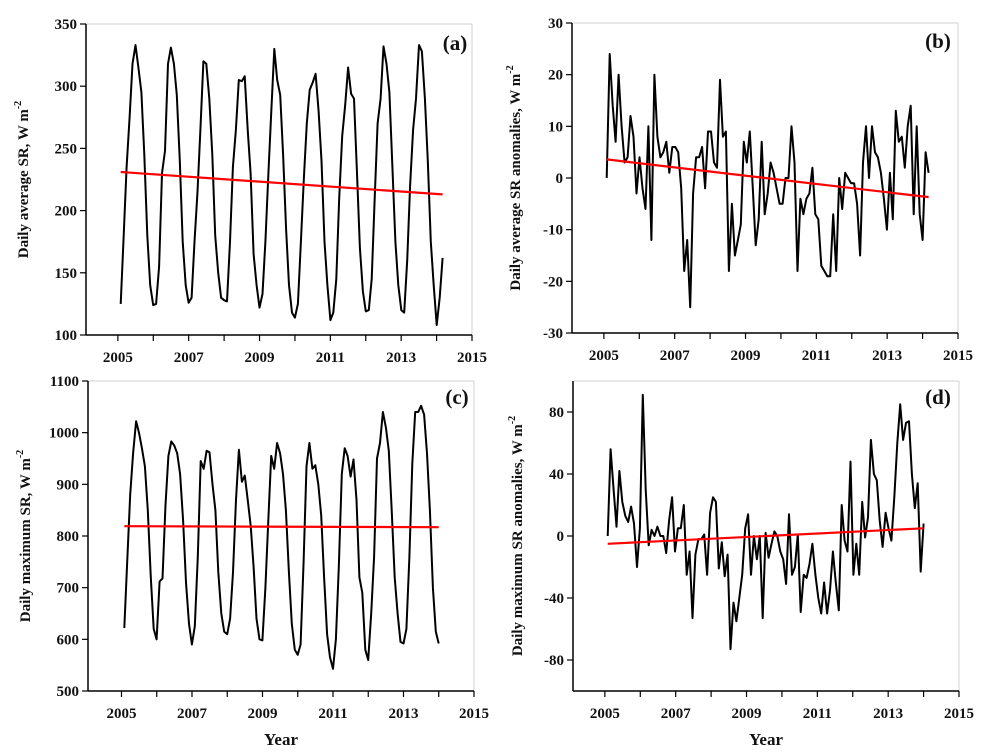 The height and width of the screenshot is (756, 986). Describe the element at coordinates (64, 434) in the screenshot. I see `y-tick-label: 1000` at that location.